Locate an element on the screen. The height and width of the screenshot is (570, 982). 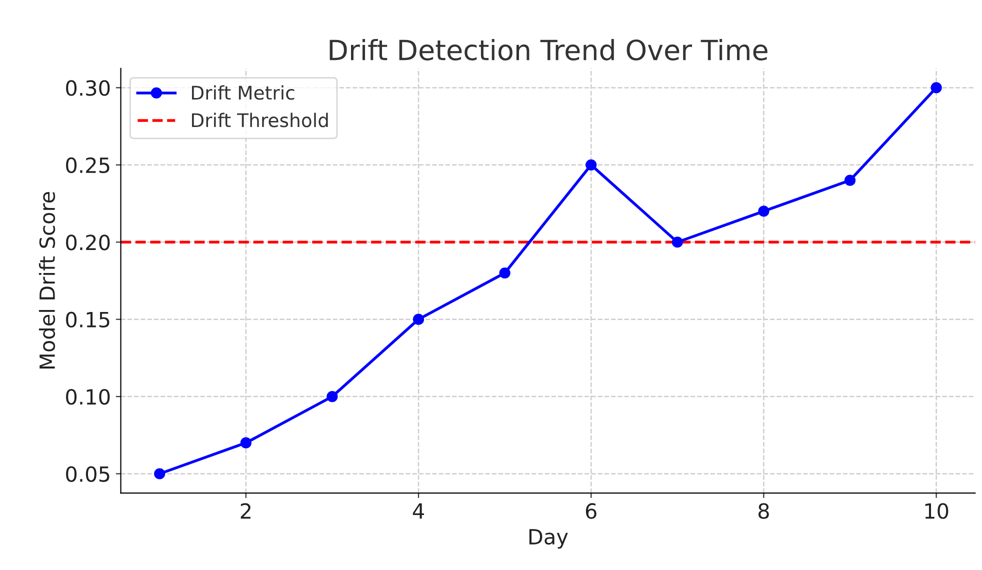
x-tick-label: 6 is located at coordinates (591, 511).